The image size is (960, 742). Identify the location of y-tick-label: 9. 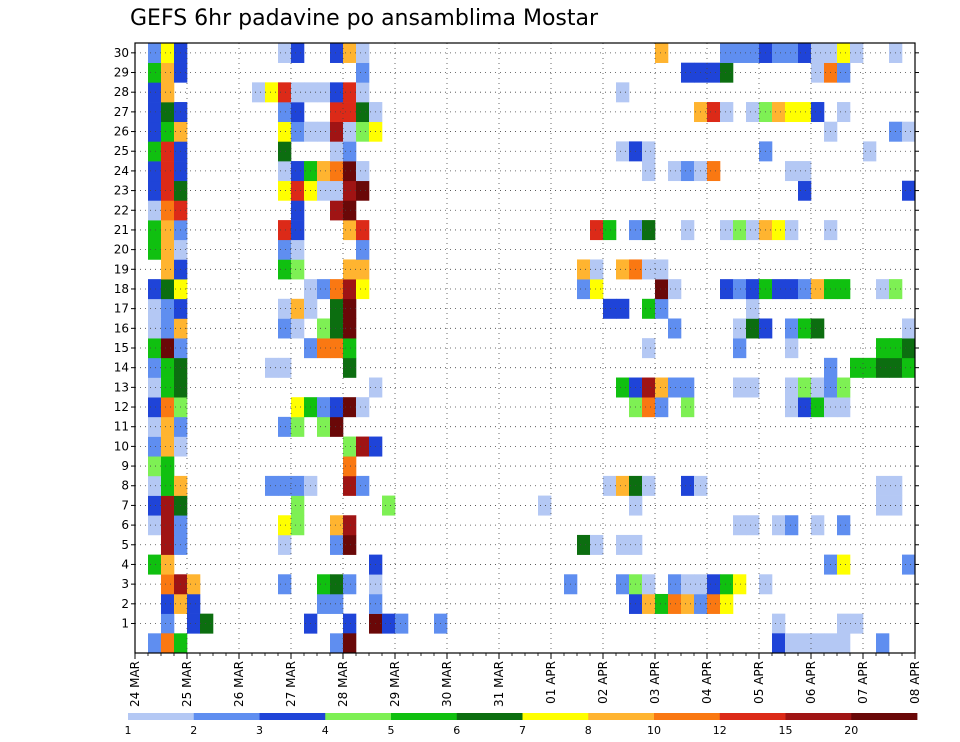
(125, 466).